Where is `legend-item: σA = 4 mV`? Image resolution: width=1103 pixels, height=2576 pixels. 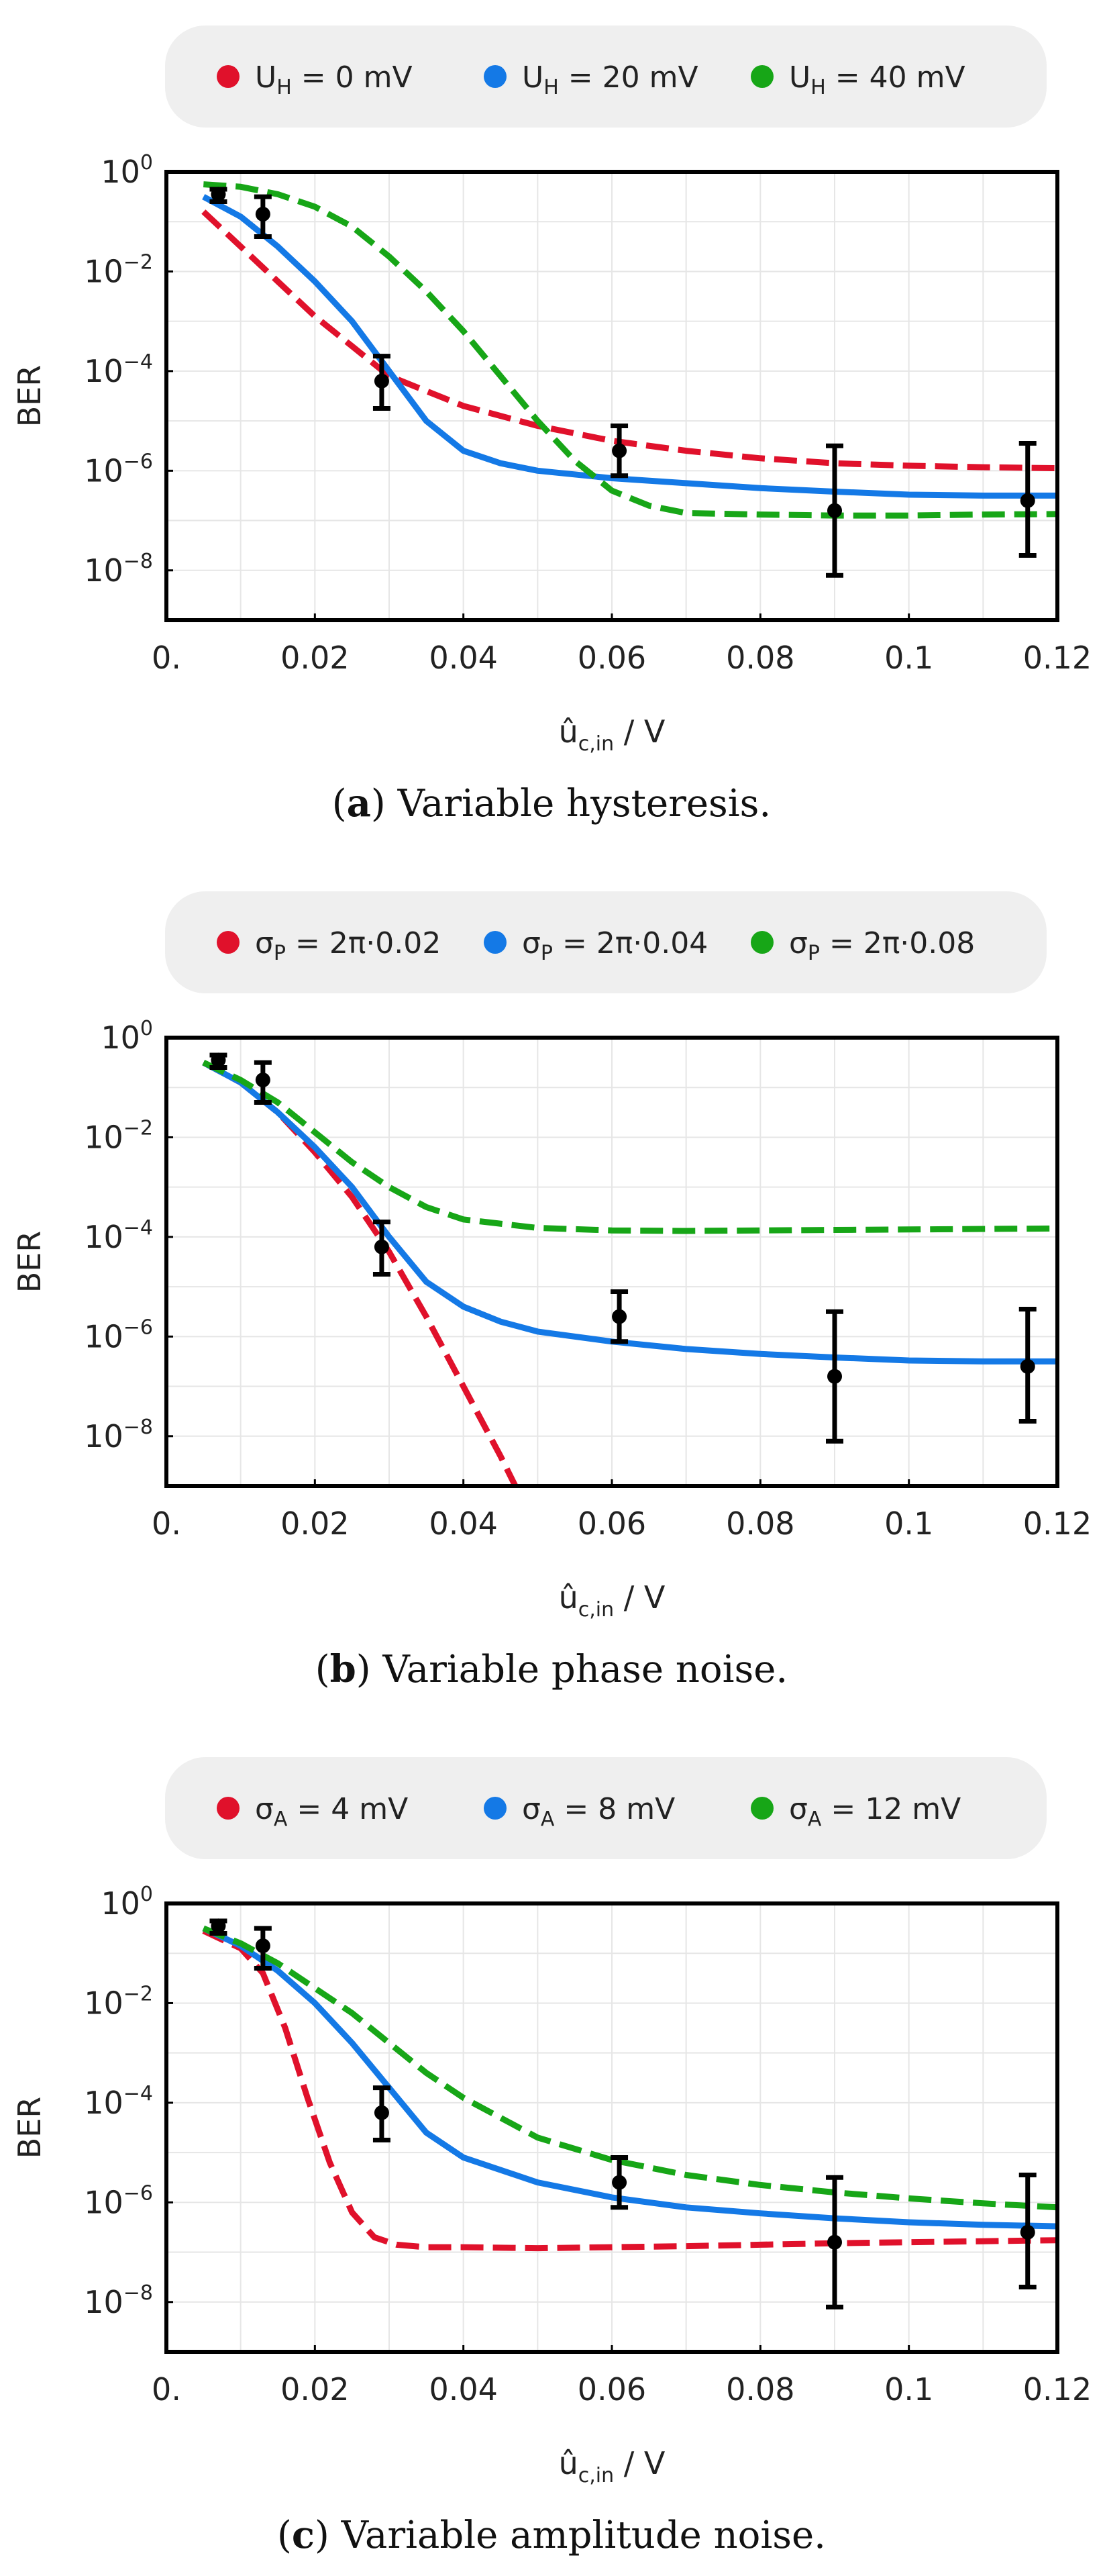 legend-item: σA = 4 mV is located at coordinates (313, 1811).